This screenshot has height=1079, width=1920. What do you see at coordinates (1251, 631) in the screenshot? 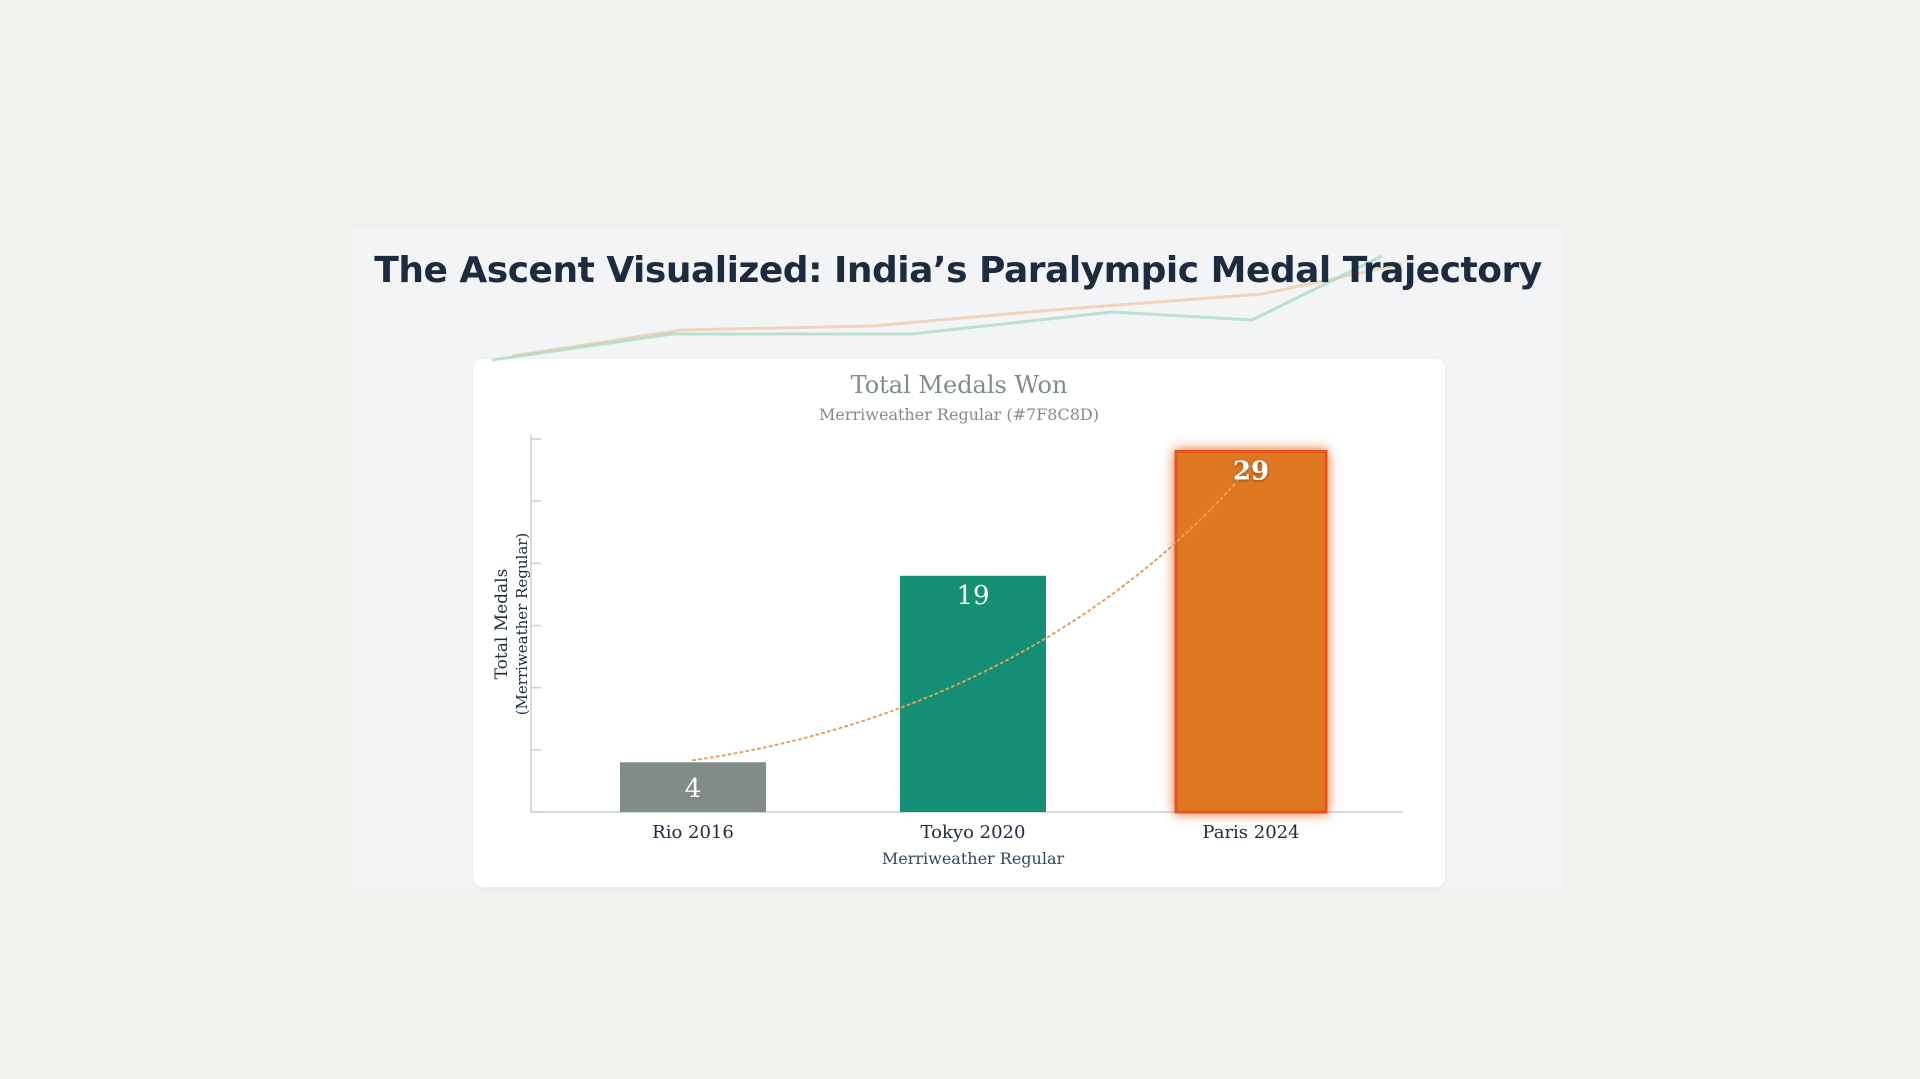
I see `bar-paris-2024` at bounding box center [1251, 631].